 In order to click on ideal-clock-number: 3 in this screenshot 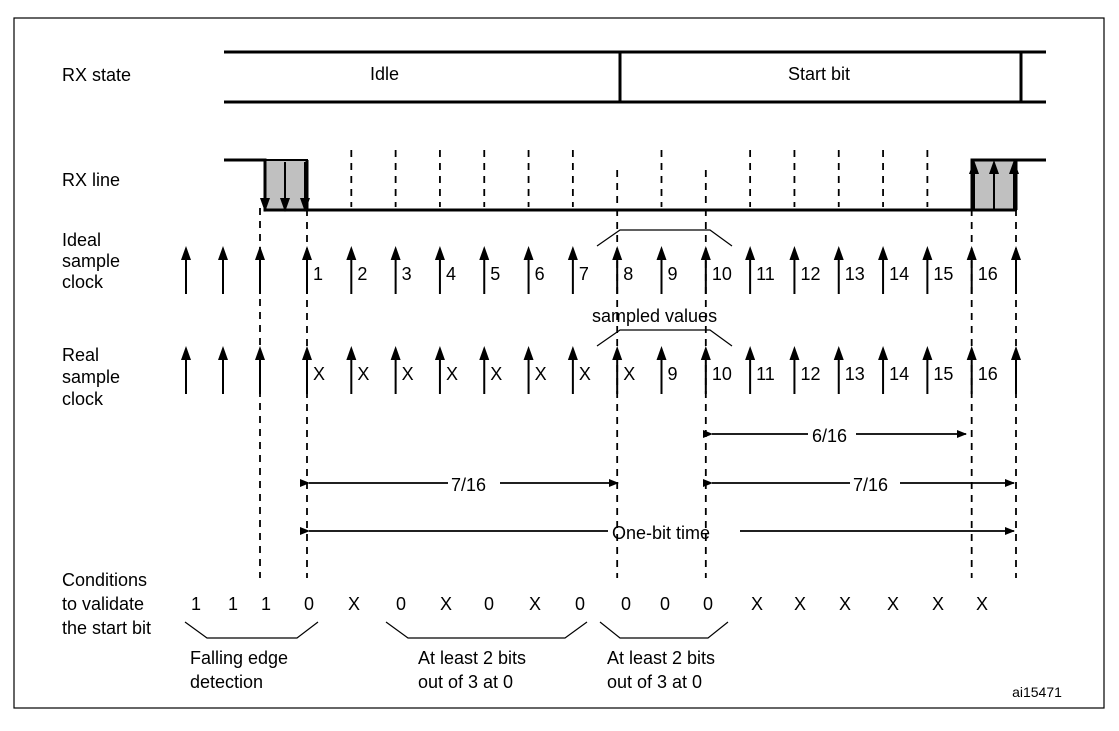, I will do `click(407, 274)`.